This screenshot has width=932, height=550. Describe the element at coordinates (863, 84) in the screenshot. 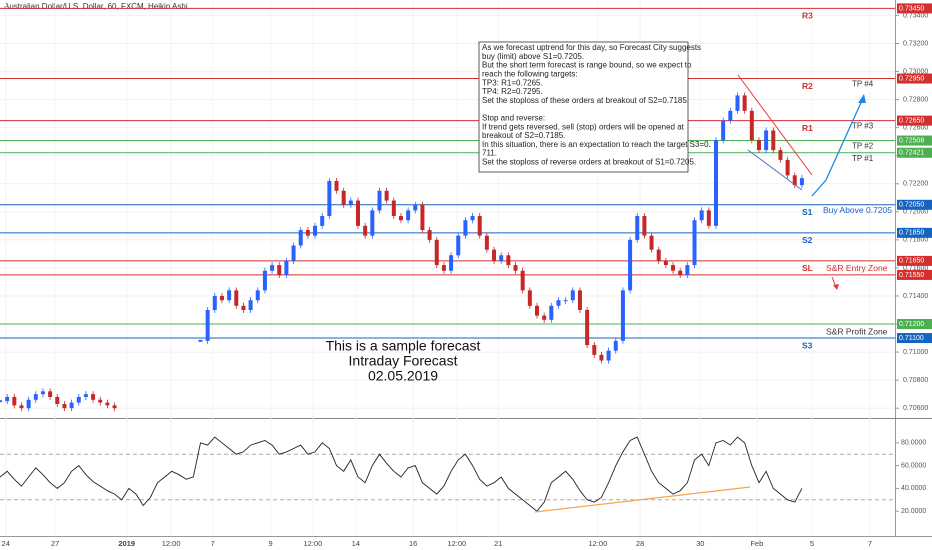

I see `target-label: TP #4` at that location.